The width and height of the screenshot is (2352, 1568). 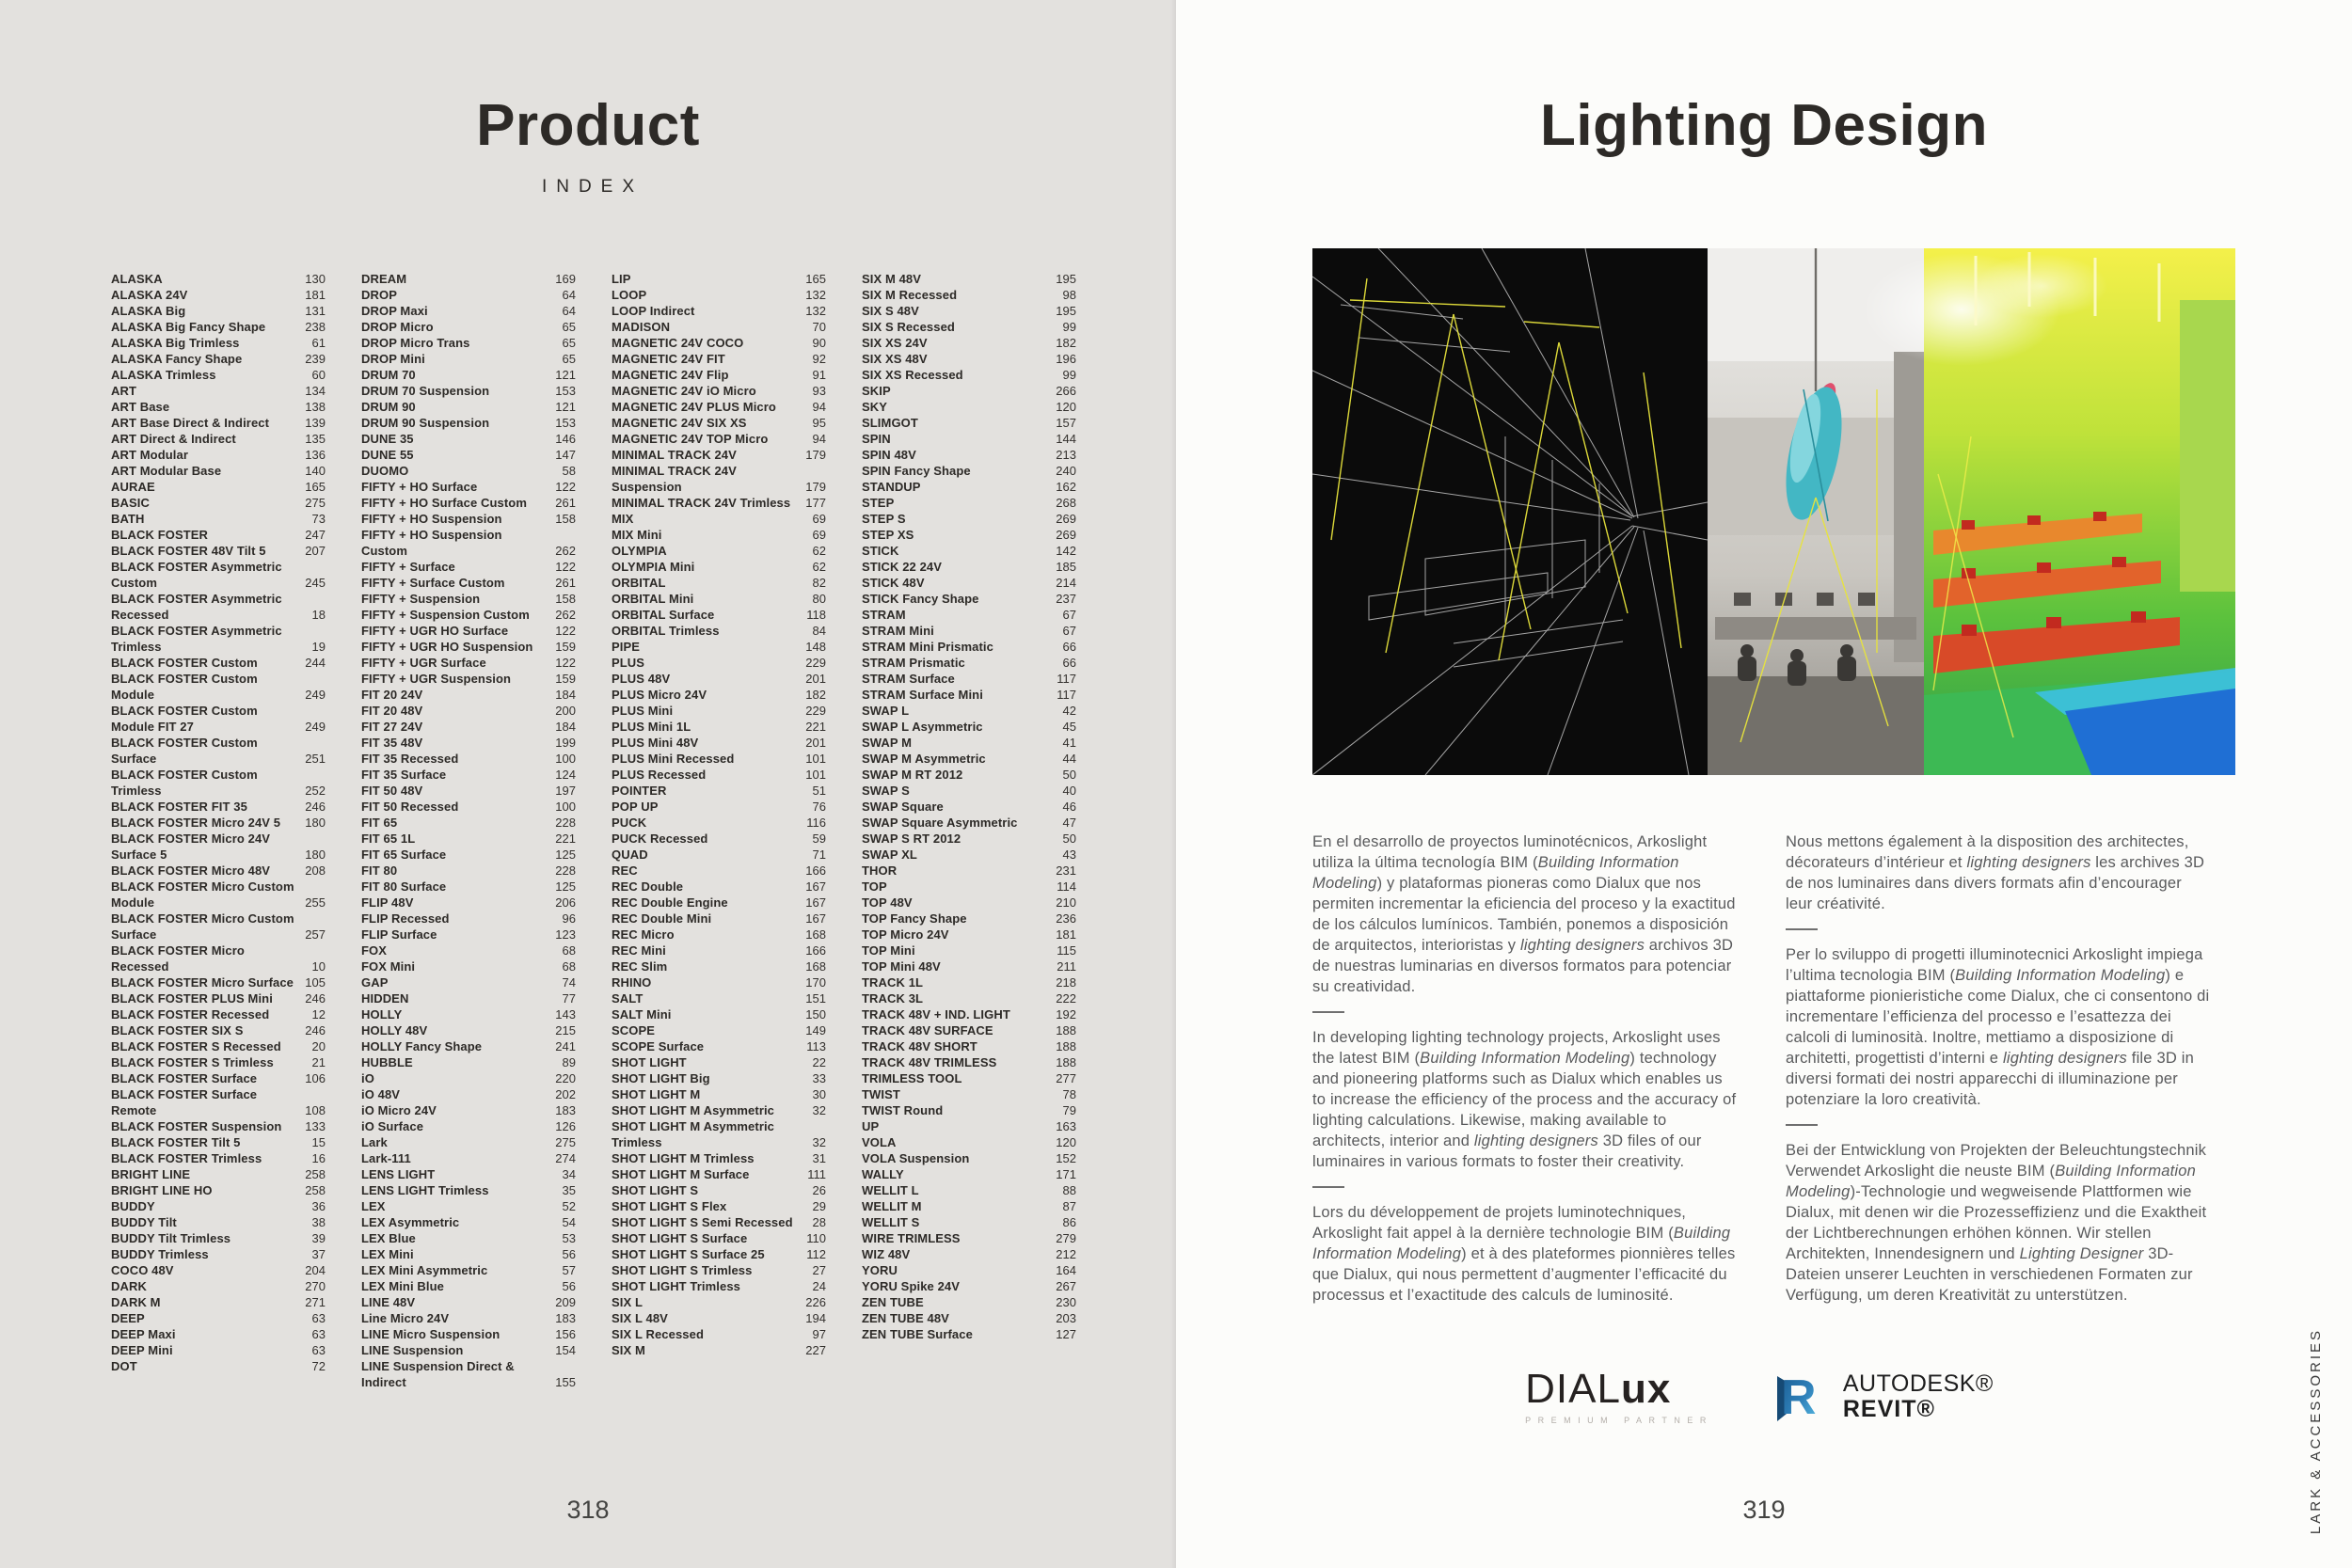 What do you see at coordinates (218, 958) in the screenshot?
I see `index-entry: BLACK FOSTER Micro Recessed 10` at bounding box center [218, 958].